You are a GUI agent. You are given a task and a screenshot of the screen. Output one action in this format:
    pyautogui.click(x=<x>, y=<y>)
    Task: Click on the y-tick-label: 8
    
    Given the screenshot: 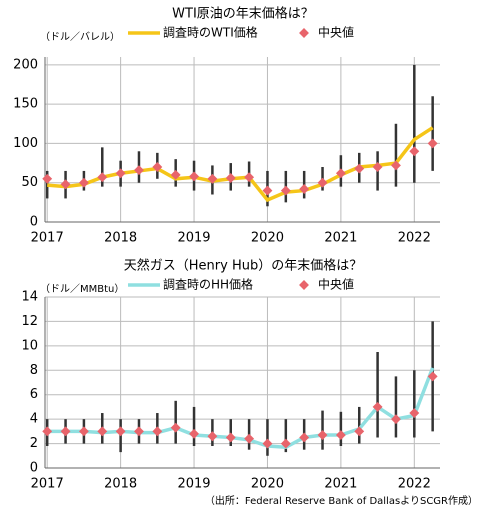 What is the action you would take?
    pyautogui.click(x=34, y=370)
    